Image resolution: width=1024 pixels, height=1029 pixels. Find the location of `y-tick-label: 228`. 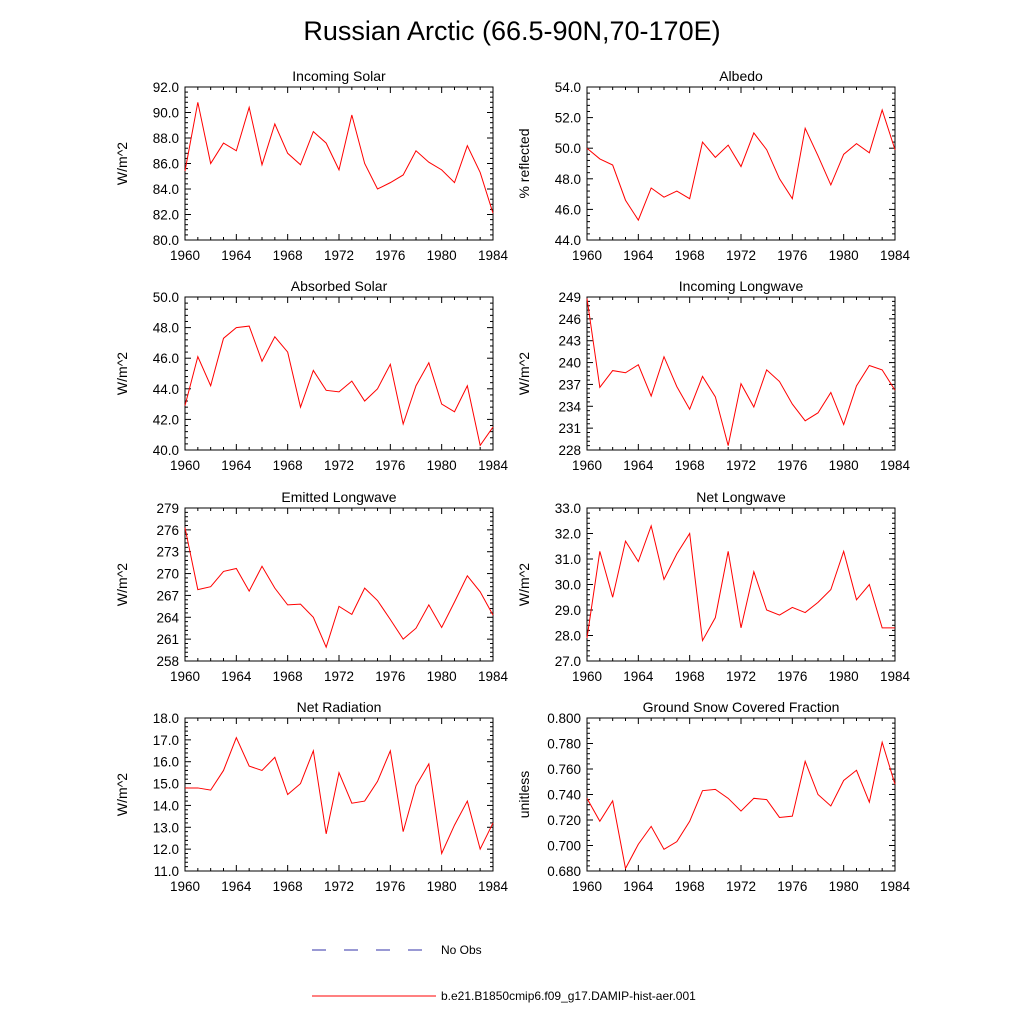

y-tick-label: 228 is located at coordinates (569, 450).